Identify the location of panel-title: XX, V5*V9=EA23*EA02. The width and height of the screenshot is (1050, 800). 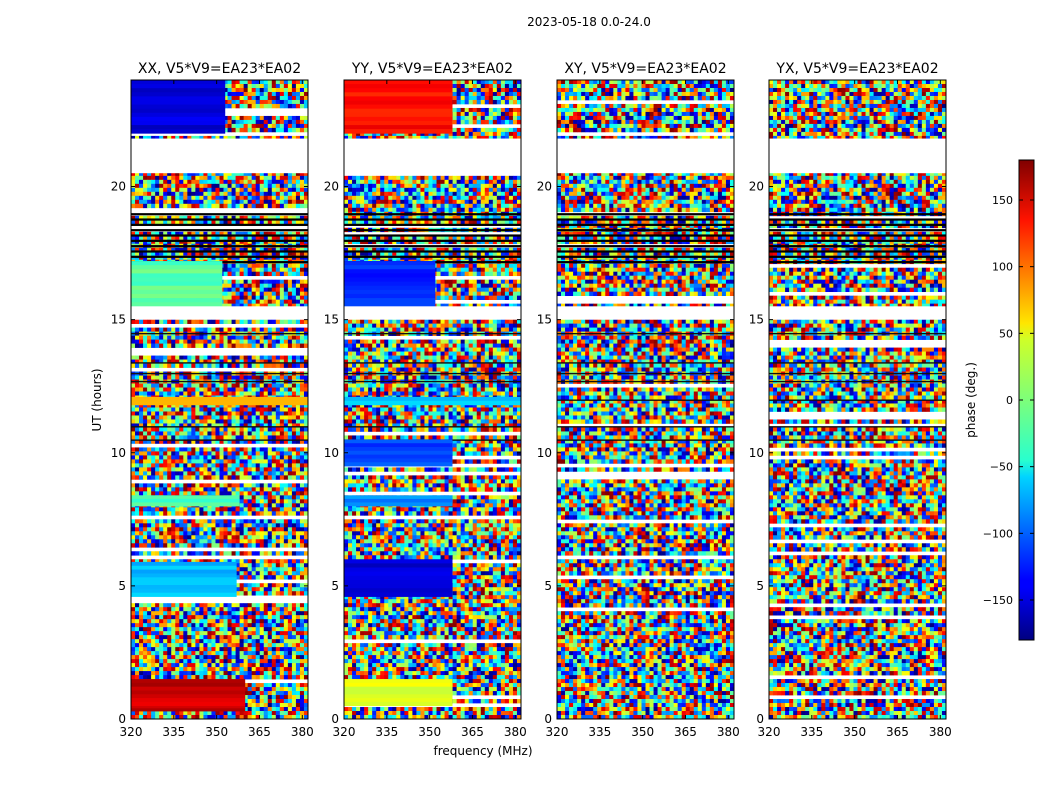
(219, 69).